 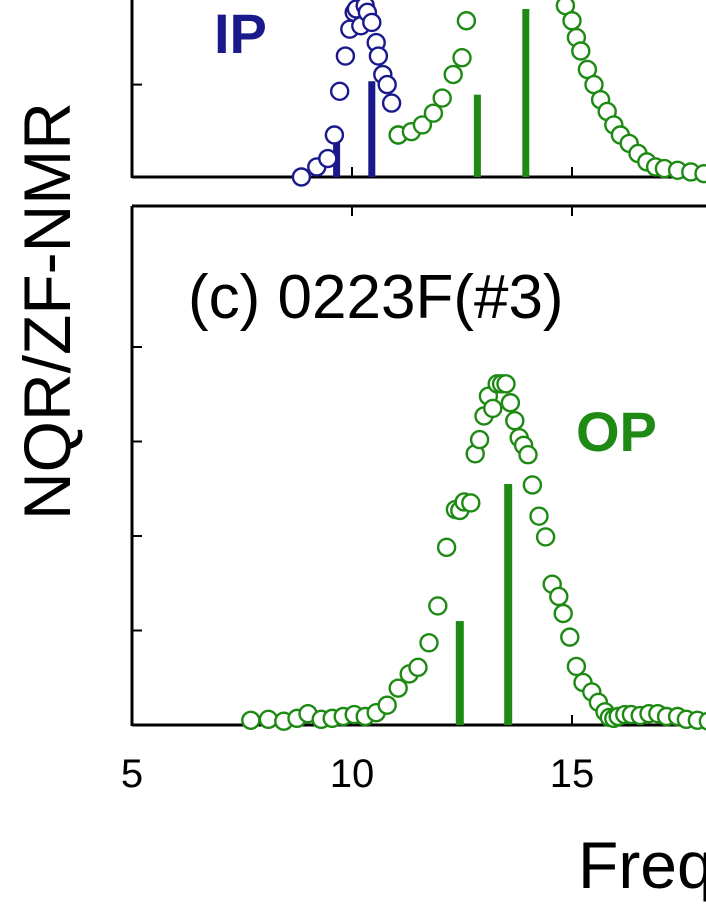 I want to click on x-tick-label-10: 10, so click(x=352, y=774).